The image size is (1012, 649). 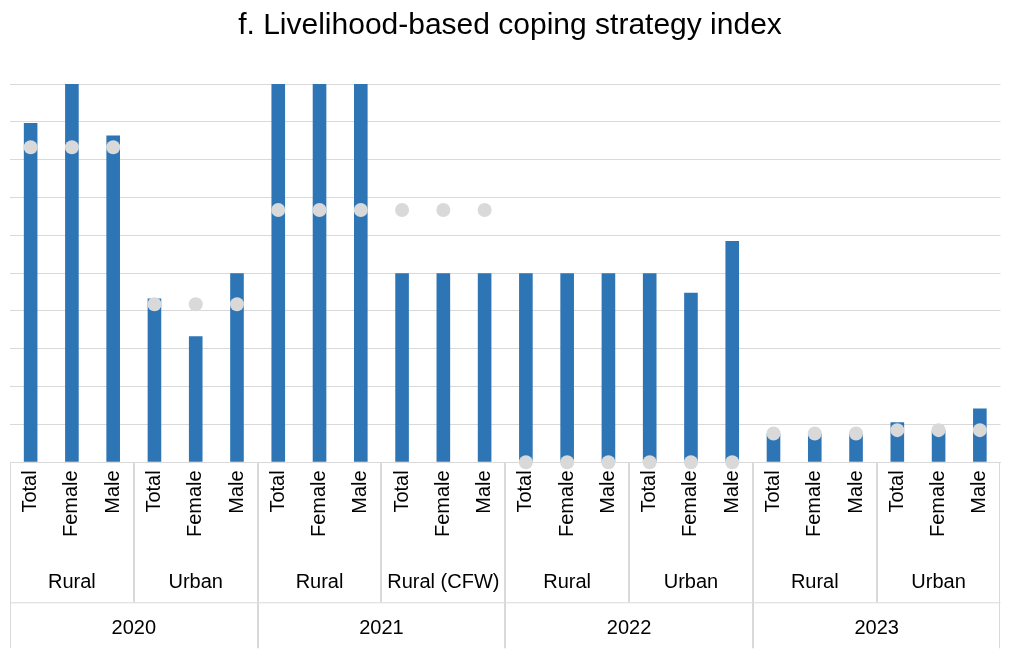 What do you see at coordinates (629, 626) in the screenshot?
I see `text: 2022` at bounding box center [629, 626].